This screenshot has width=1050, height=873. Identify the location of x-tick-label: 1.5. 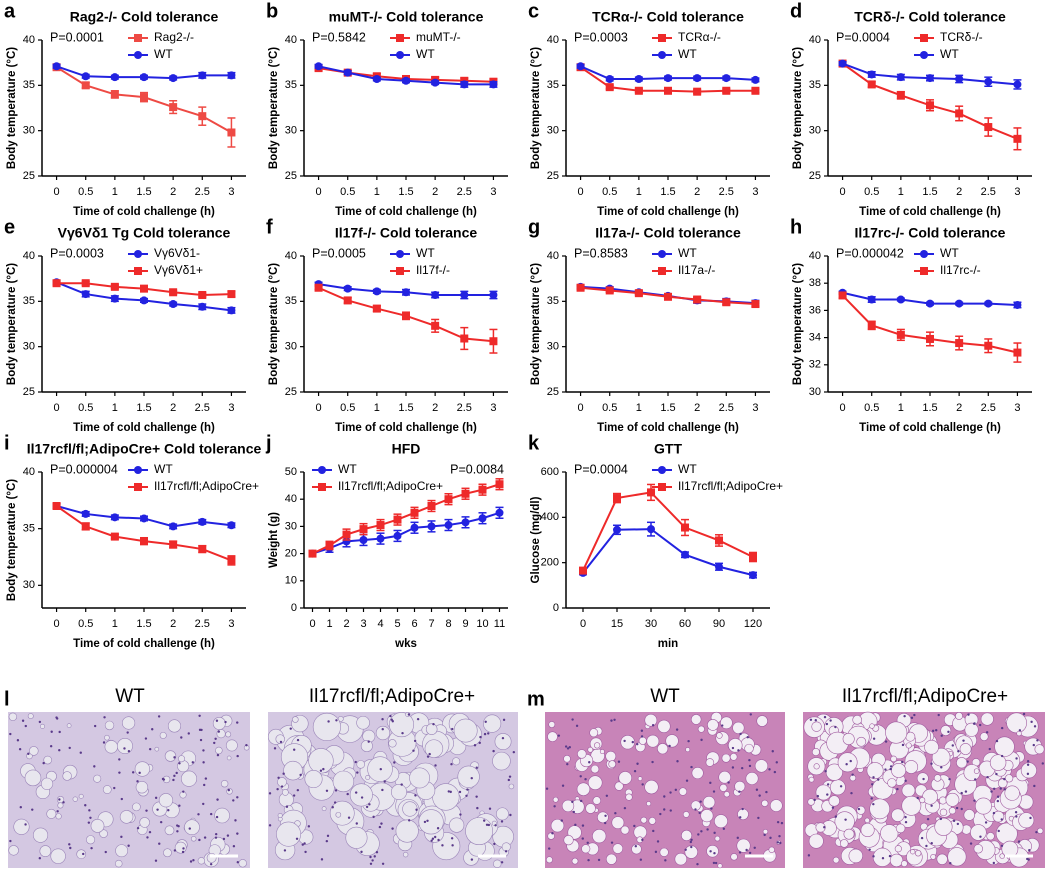
(929, 192).